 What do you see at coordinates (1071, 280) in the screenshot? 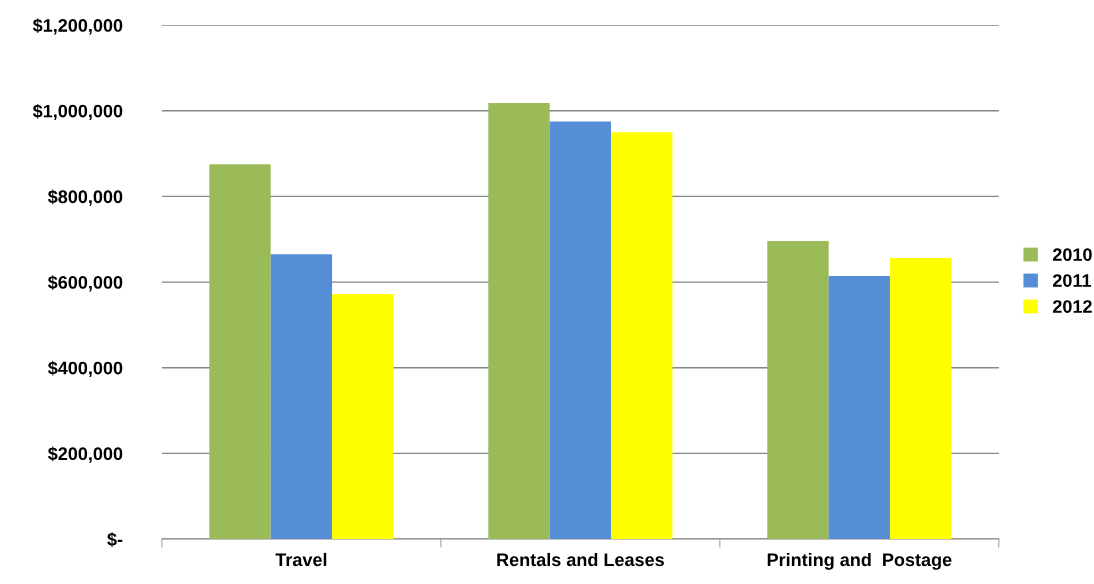
I see `legend-label: 2011` at bounding box center [1071, 280].